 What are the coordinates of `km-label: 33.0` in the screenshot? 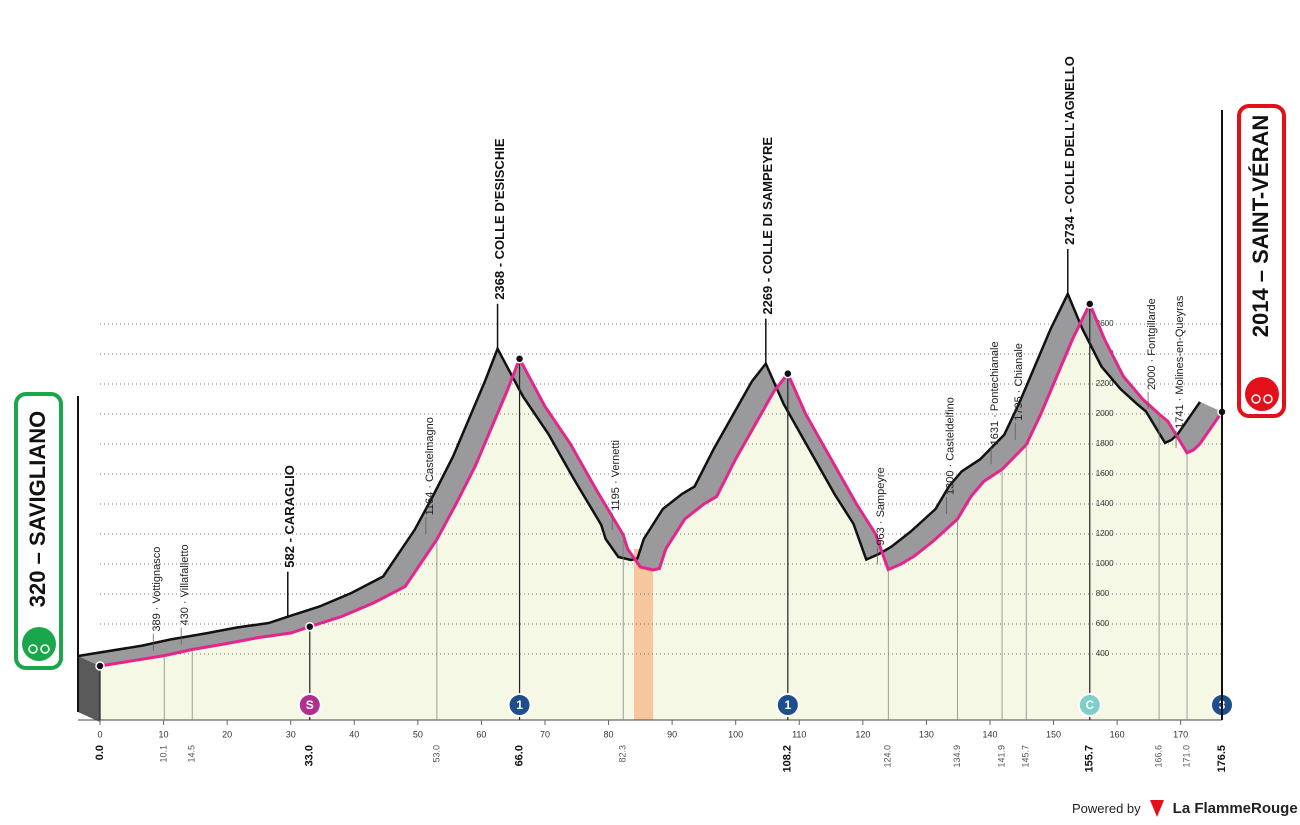 It's located at (310, 755).